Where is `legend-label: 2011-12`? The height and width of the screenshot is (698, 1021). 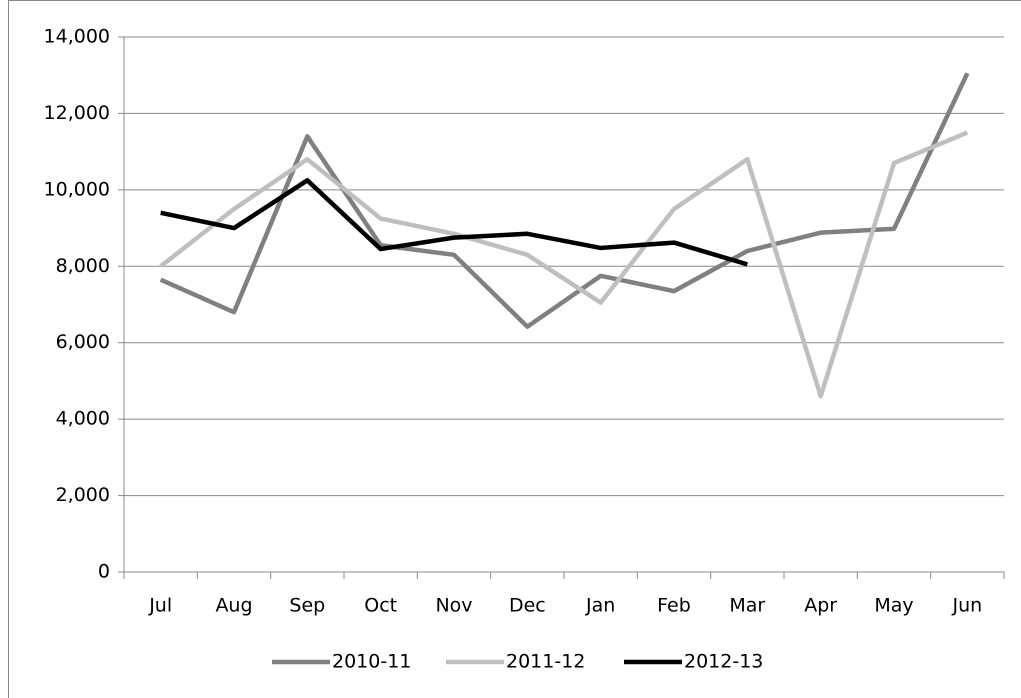 legend-label: 2011-12 is located at coordinates (545, 662).